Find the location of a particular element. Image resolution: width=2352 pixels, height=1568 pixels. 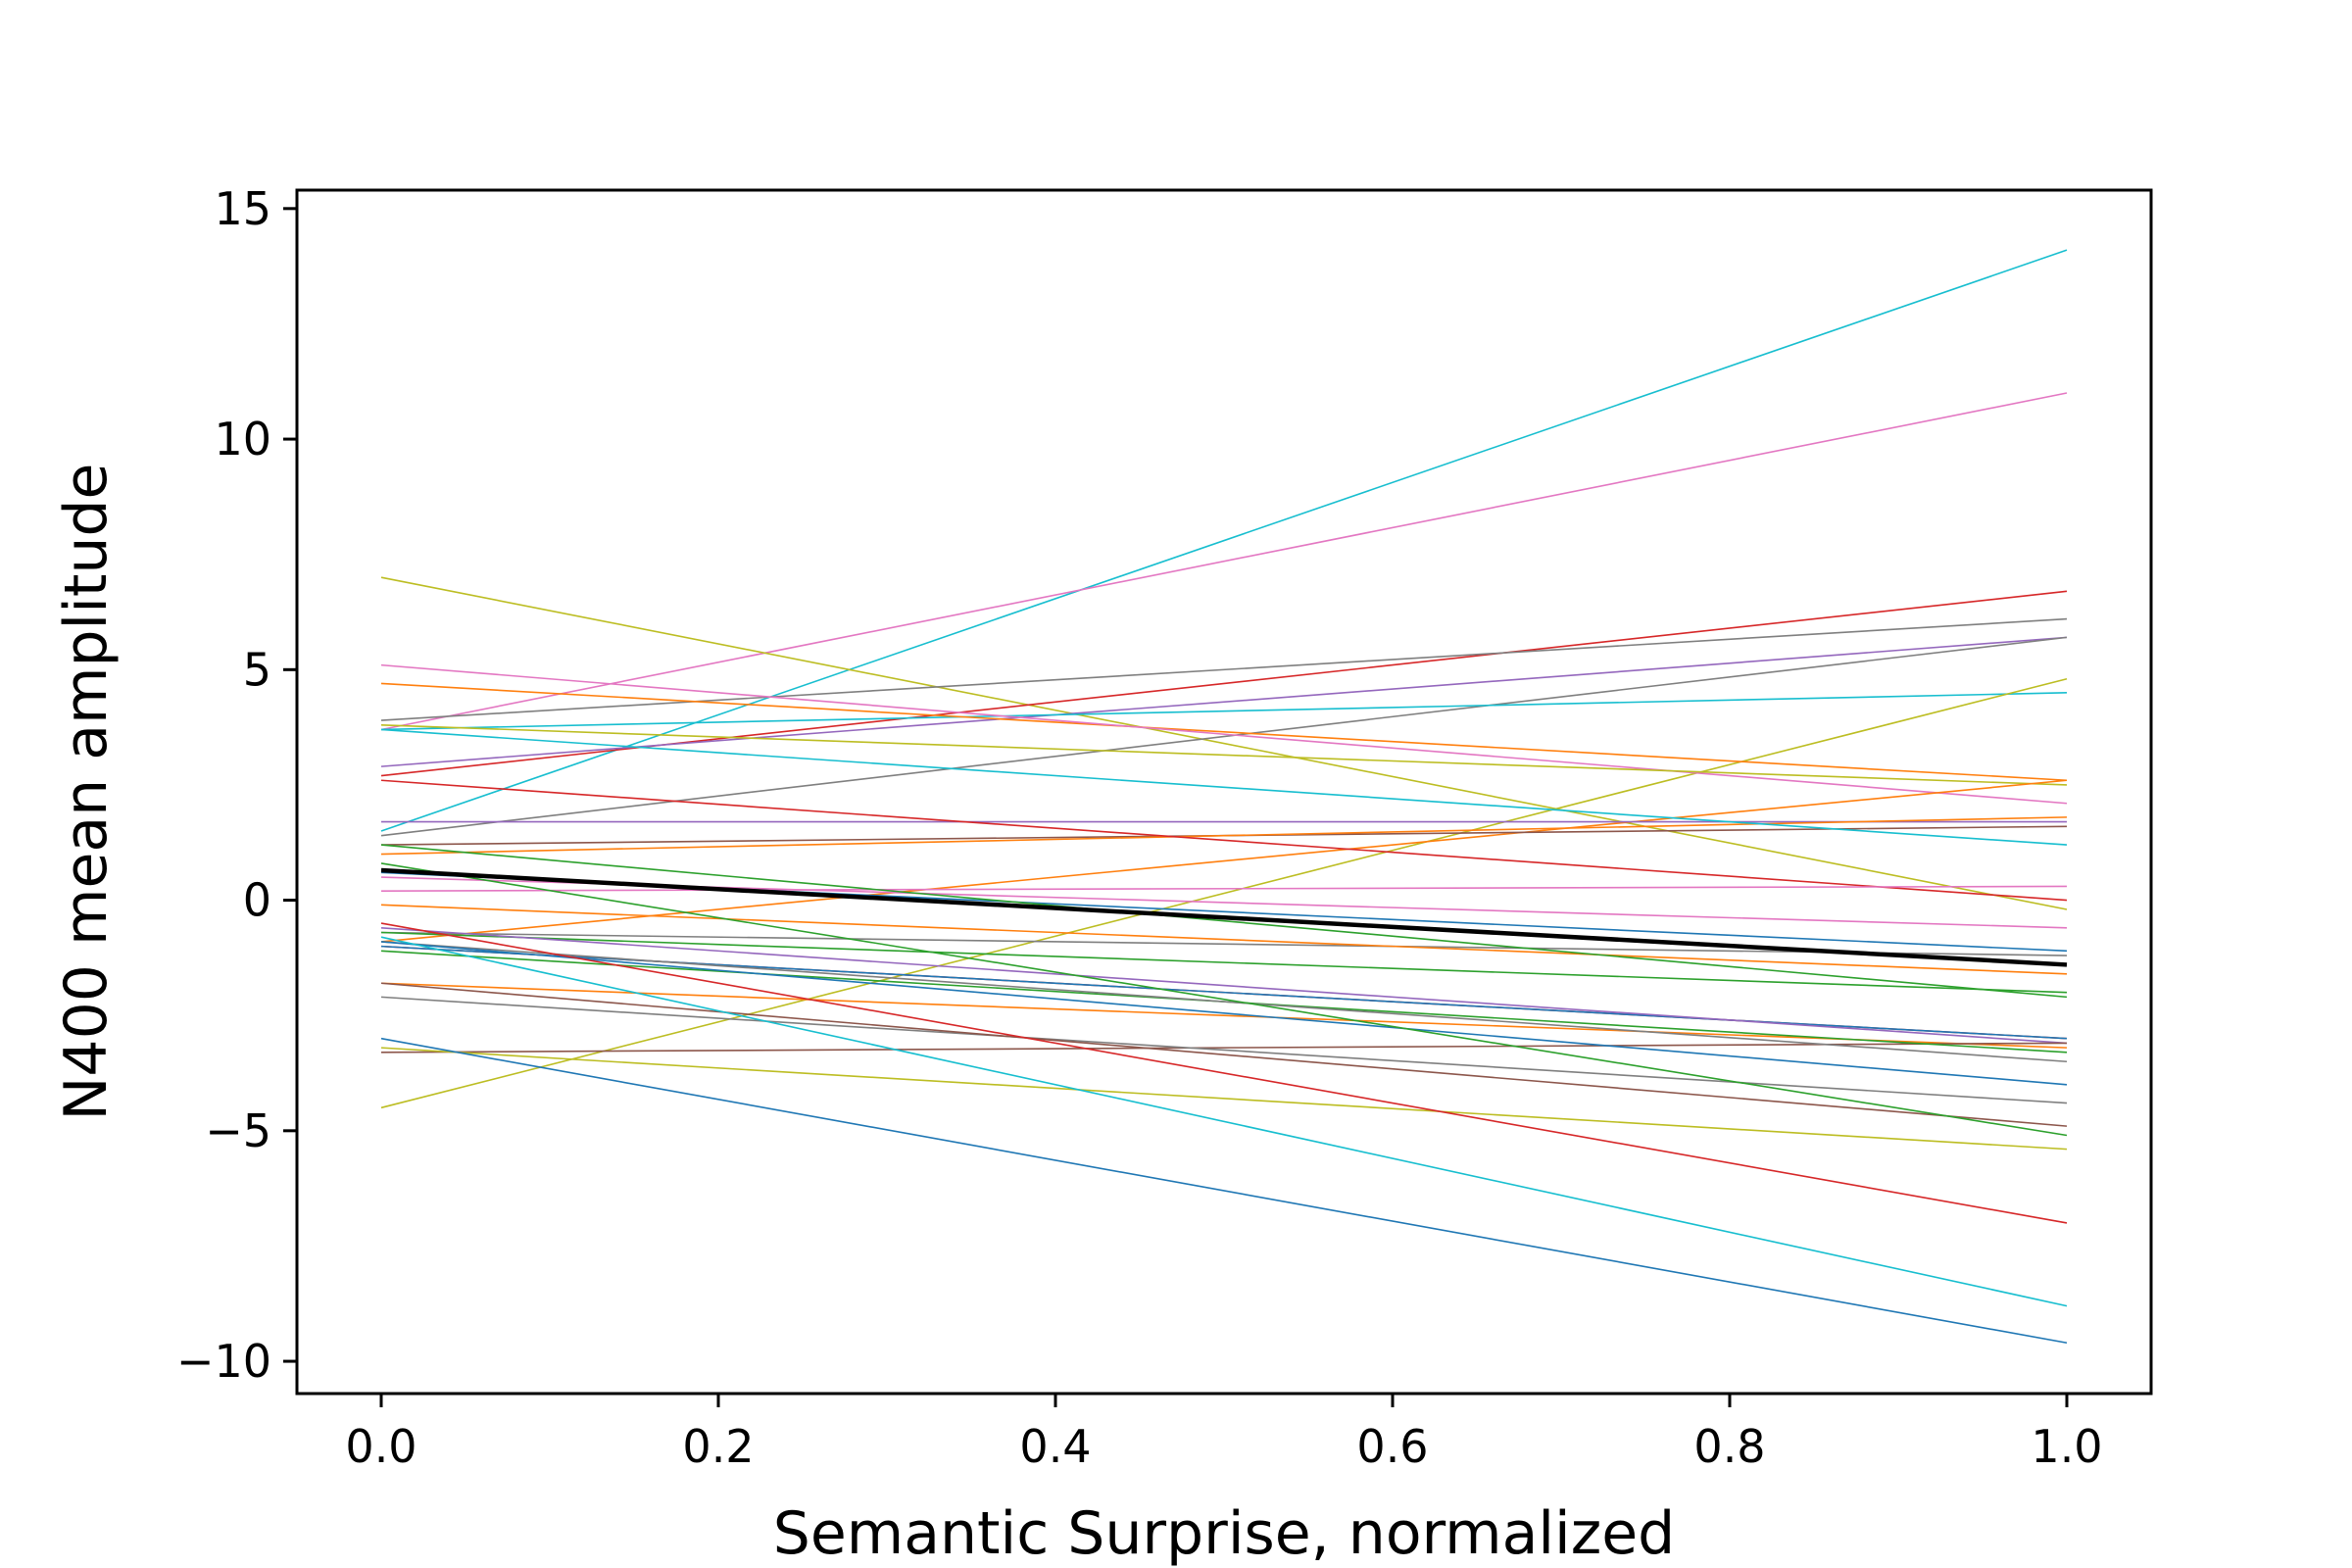

x-axis: 0.0 0.2 0.4 0.6 0.8 1.0 is located at coordinates (1224, 1433).